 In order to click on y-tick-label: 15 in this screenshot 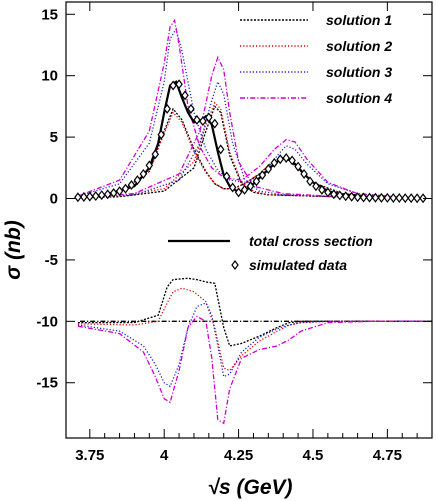, I will do `click(49, 14)`.